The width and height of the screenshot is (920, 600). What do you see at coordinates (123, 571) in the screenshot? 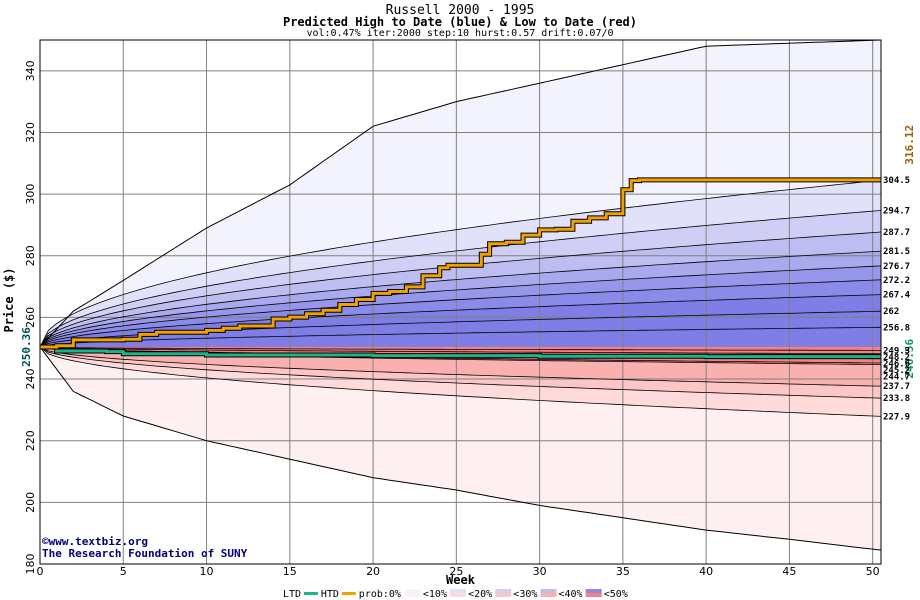
I see `x-tick-label: 5` at bounding box center [123, 571].